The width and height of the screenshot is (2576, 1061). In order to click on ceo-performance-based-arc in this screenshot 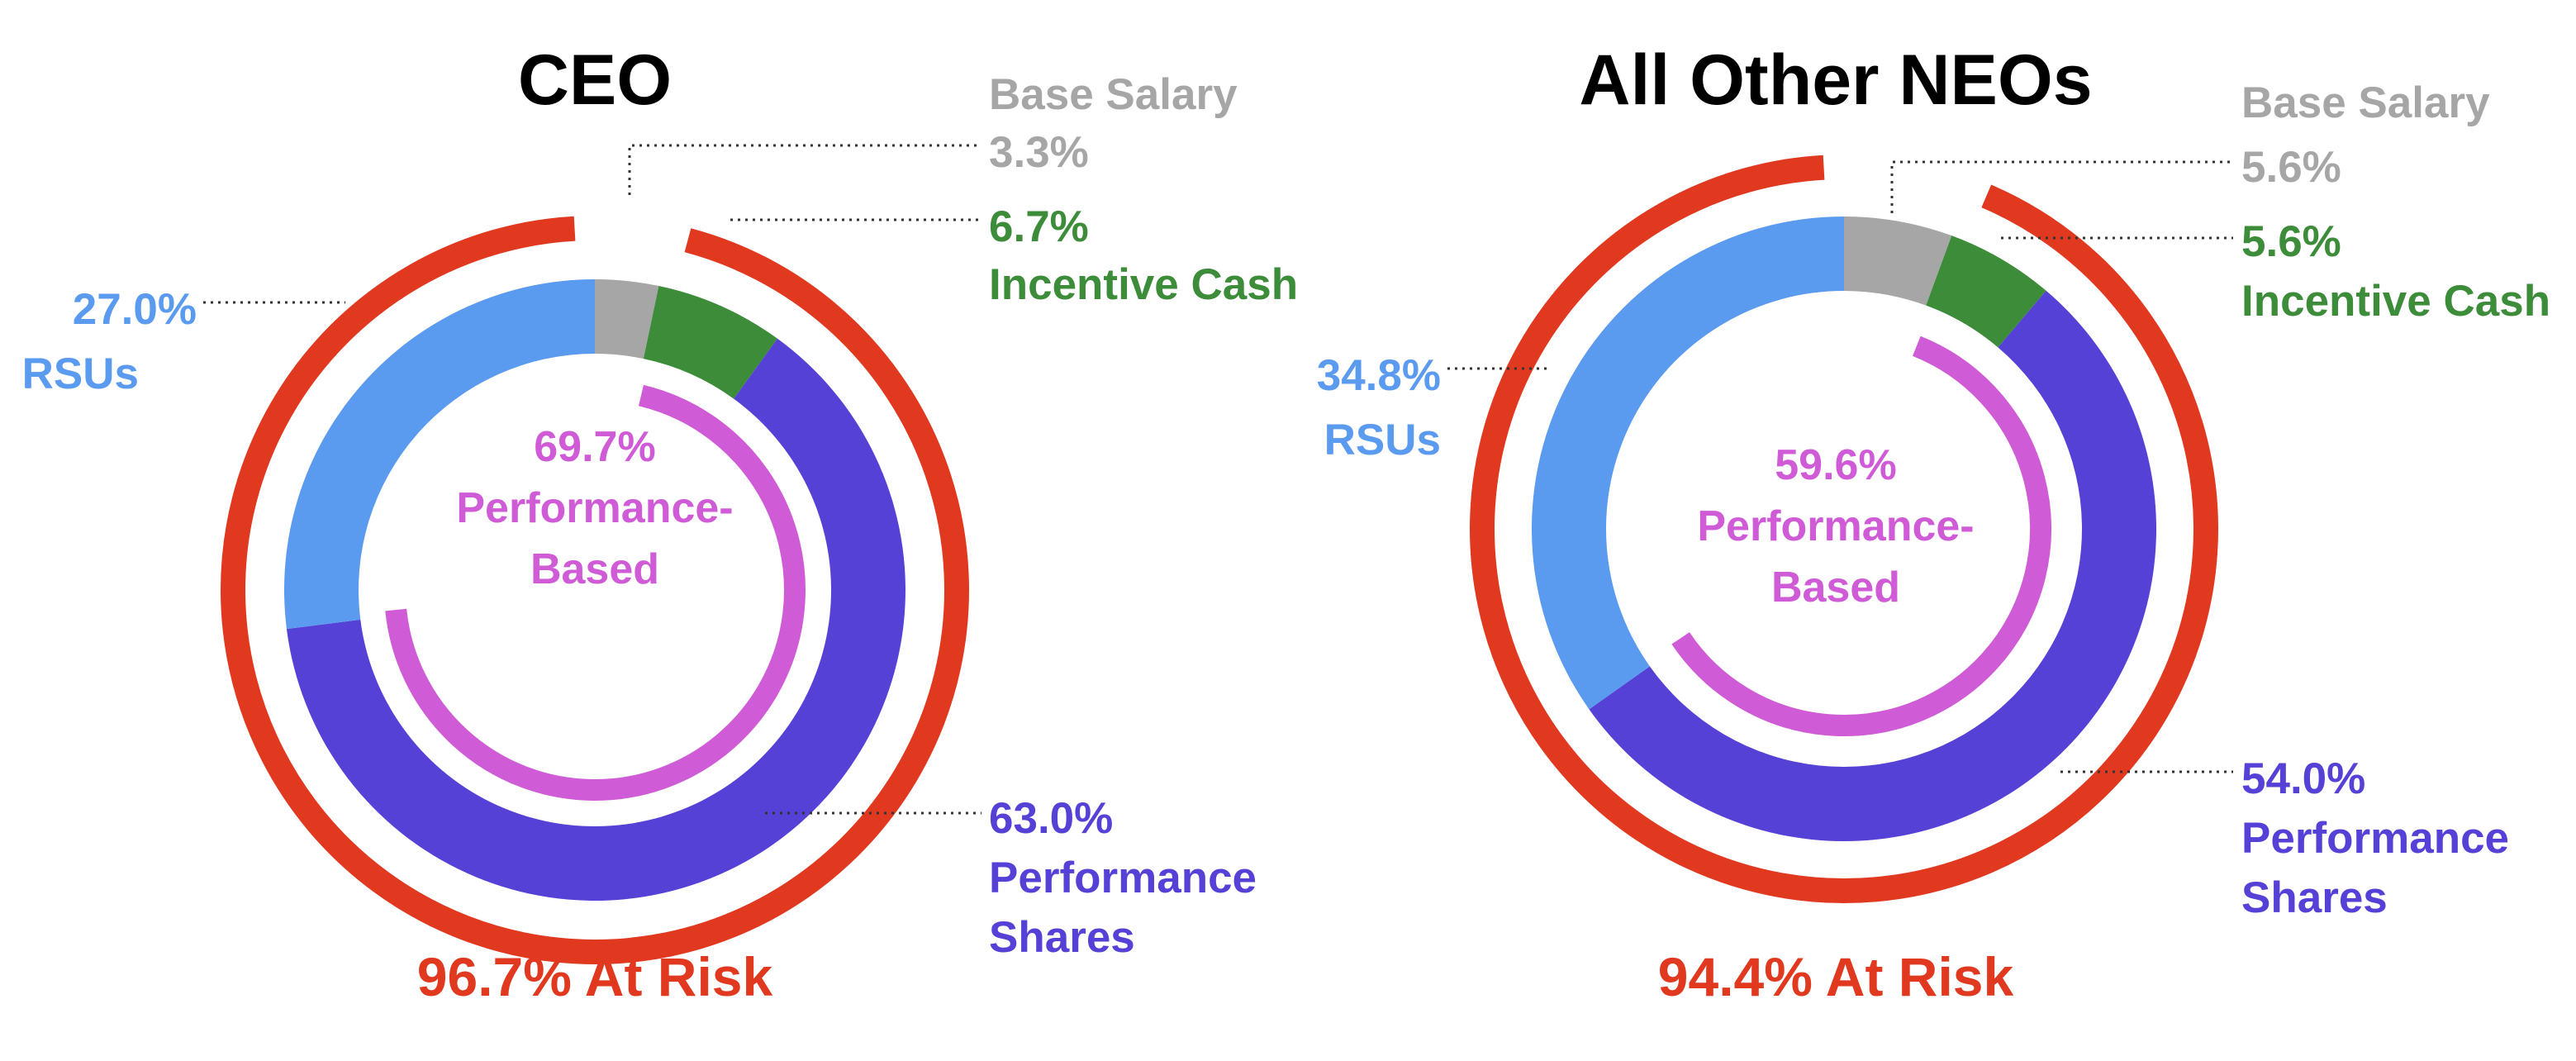, I will do `click(595, 592)`.